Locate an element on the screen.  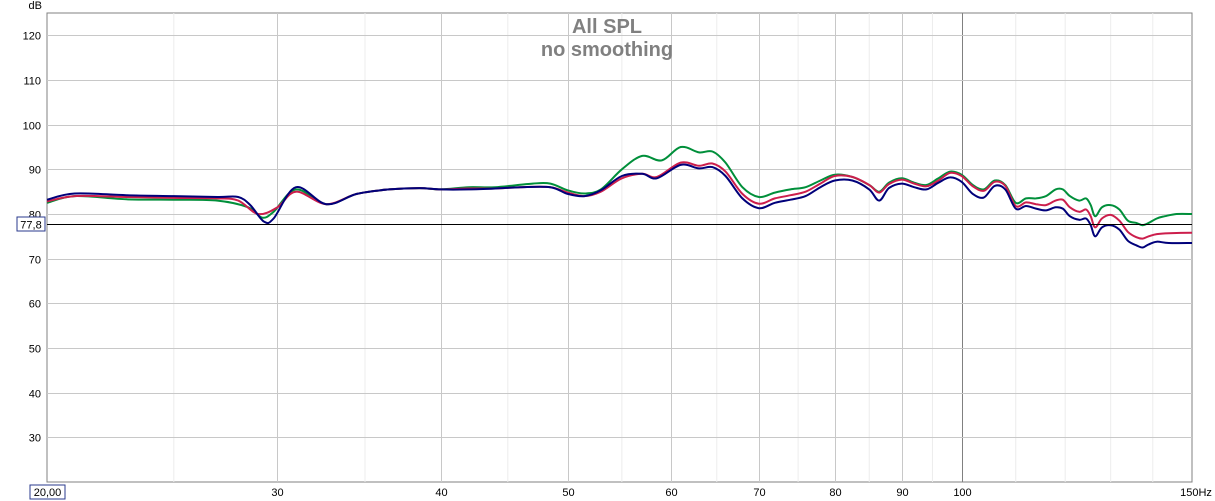
cursor-overlay: 77,8 is located at coordinates (604, 224).